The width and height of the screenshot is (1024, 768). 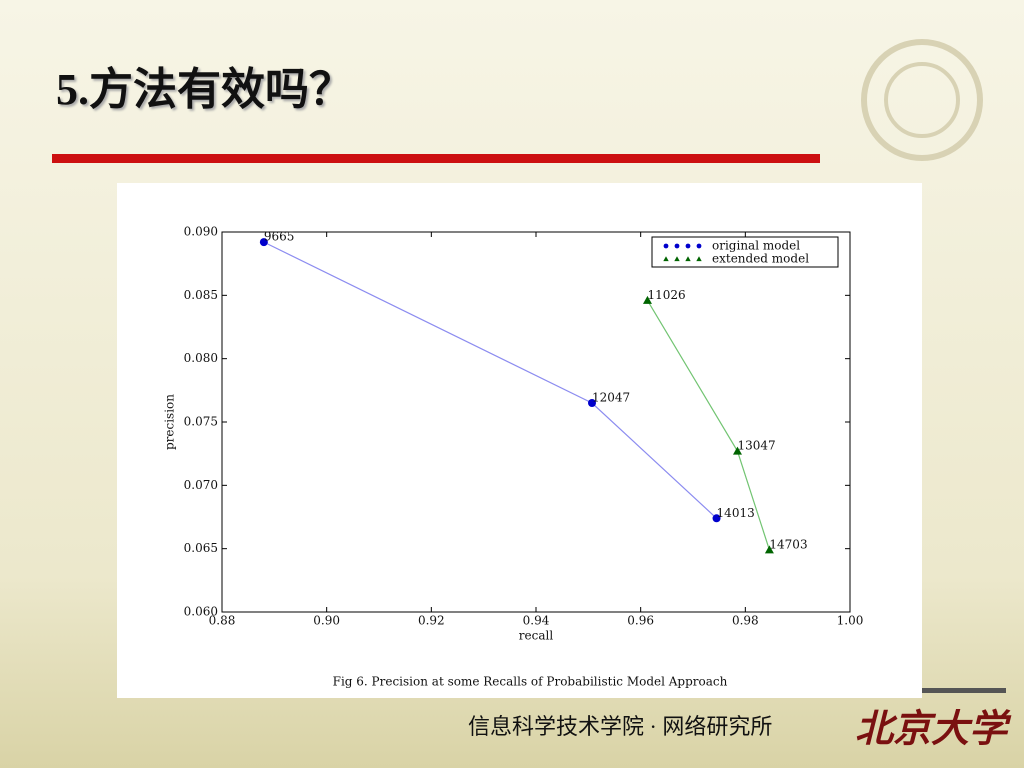 I want to click on seal-inner, so click(x=922, y=100).